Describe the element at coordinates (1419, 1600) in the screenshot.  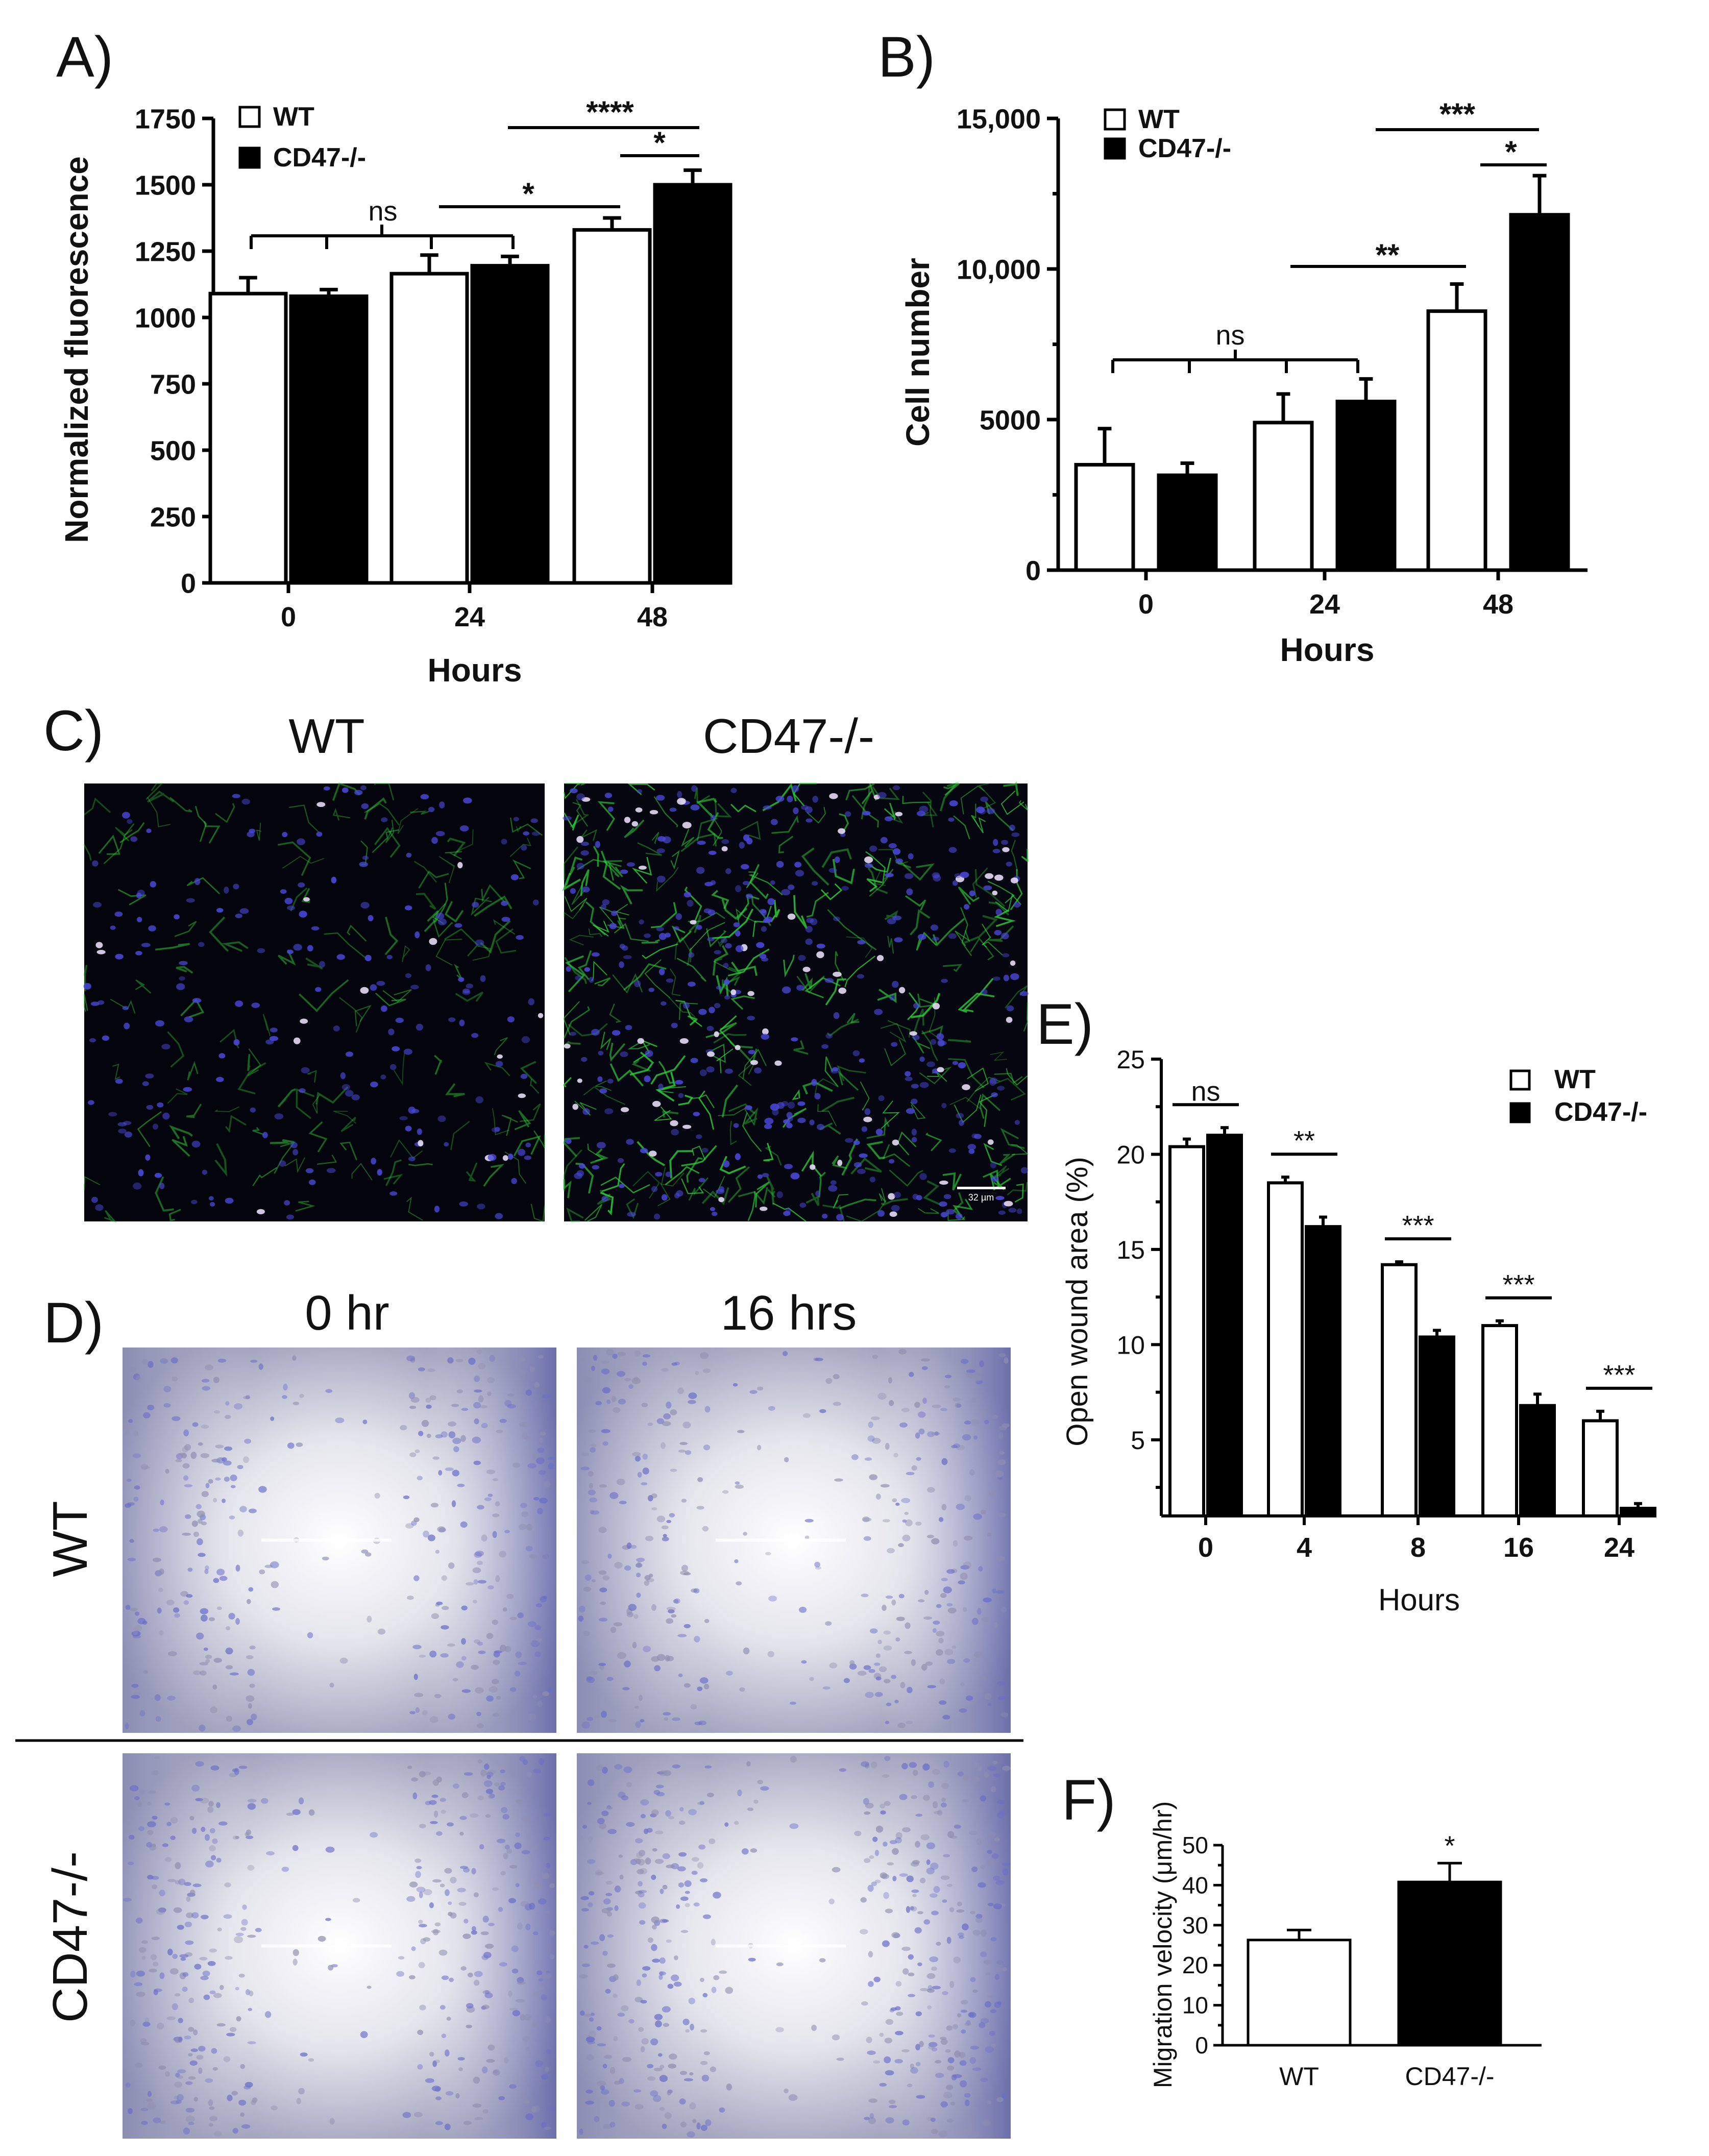
I see `chart-e-xlabel: Hours` at that location.